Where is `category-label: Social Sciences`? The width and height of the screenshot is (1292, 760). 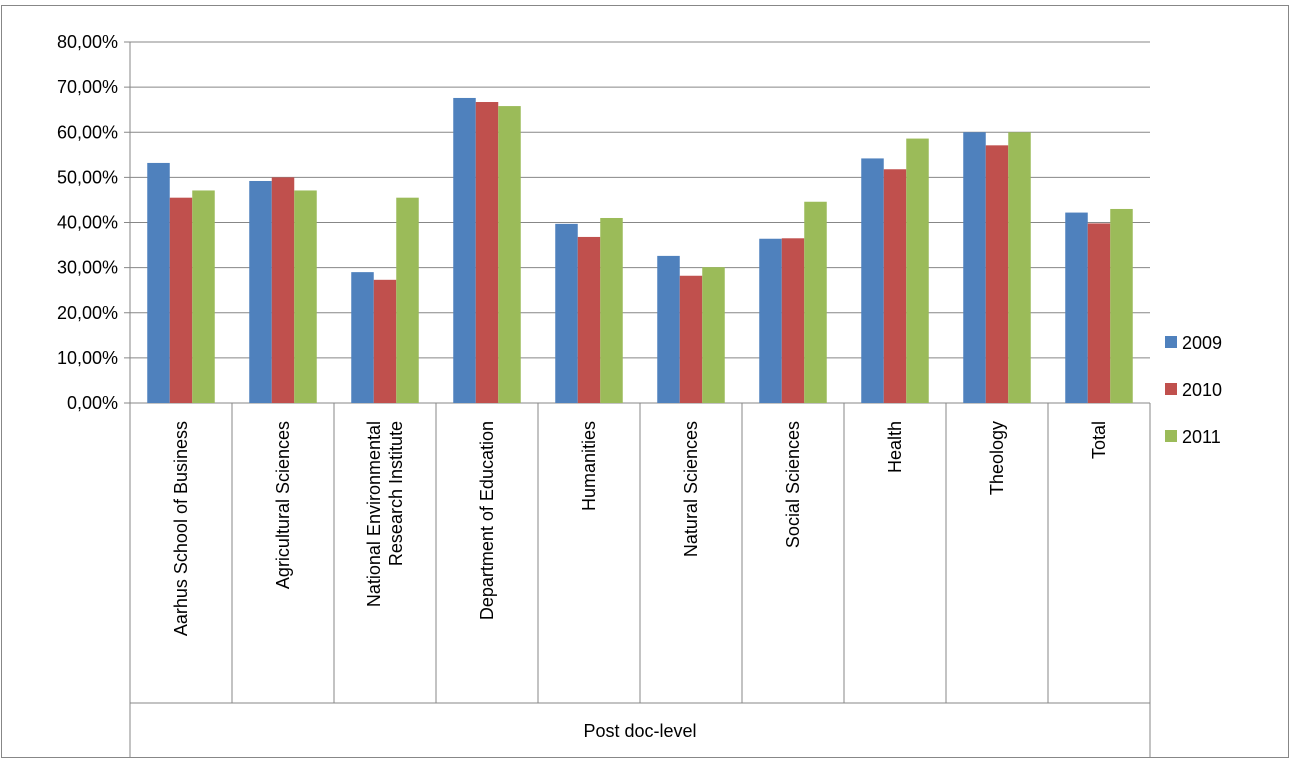
category-label: Social Sciences is located at coordinates (793, 484).